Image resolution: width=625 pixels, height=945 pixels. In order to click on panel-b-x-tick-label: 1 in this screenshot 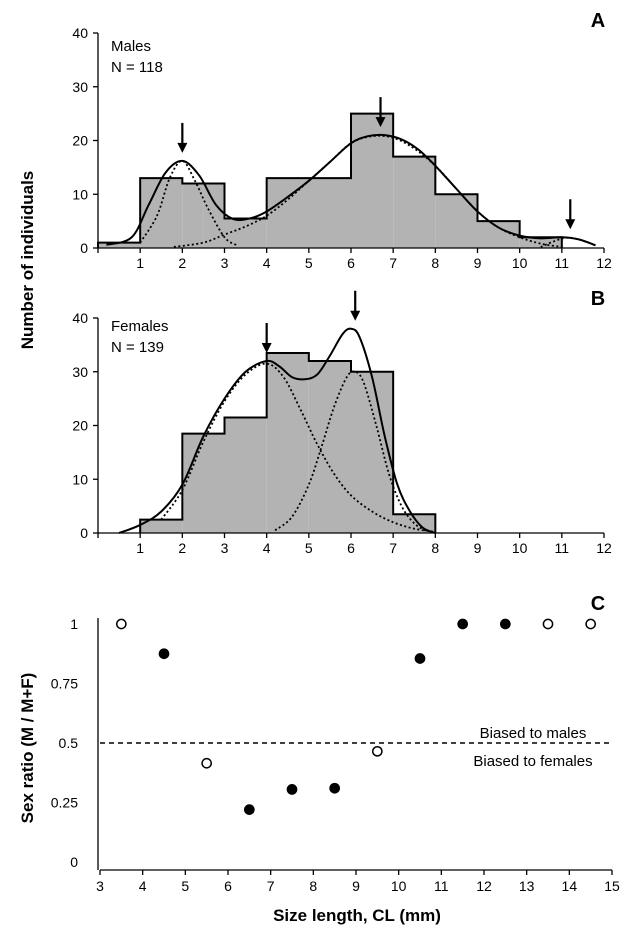, I will do `click(140, 548)`.